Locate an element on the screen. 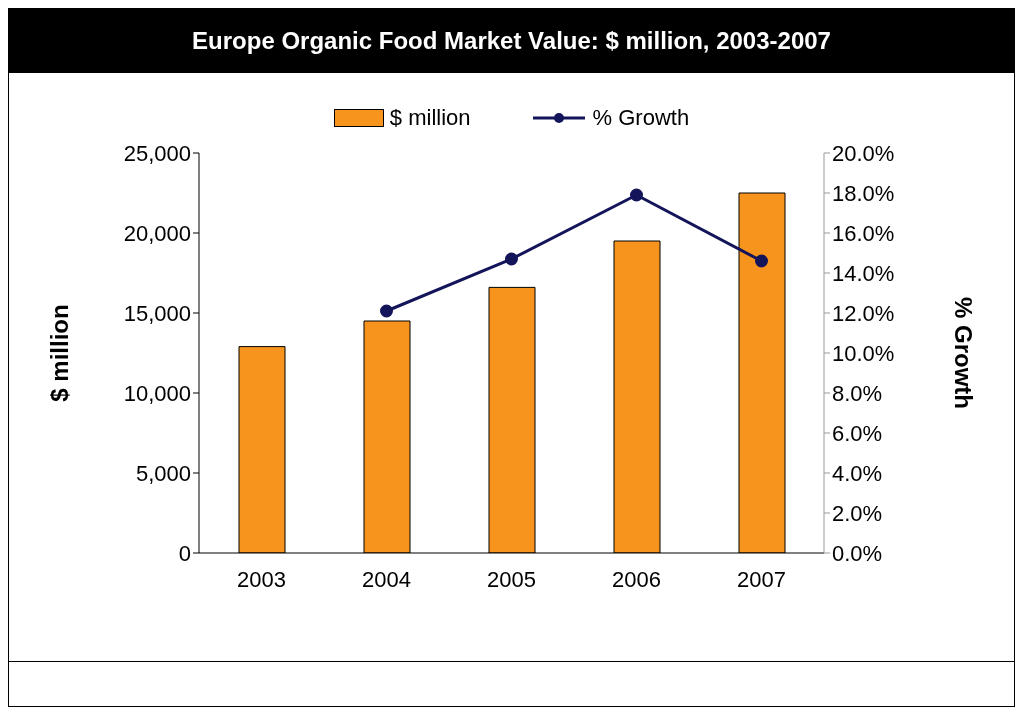 The image size is (1021, 713). y2-axis-title: % Growth is located at coordinates (964, 353).